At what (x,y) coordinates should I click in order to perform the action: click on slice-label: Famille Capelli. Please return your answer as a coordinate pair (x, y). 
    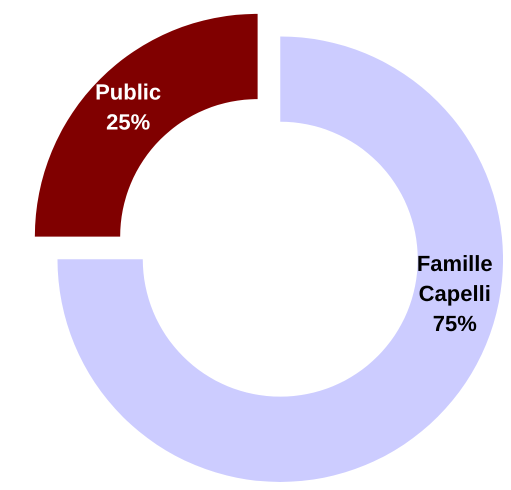
    Looking at the image, I should click on (454, 278).